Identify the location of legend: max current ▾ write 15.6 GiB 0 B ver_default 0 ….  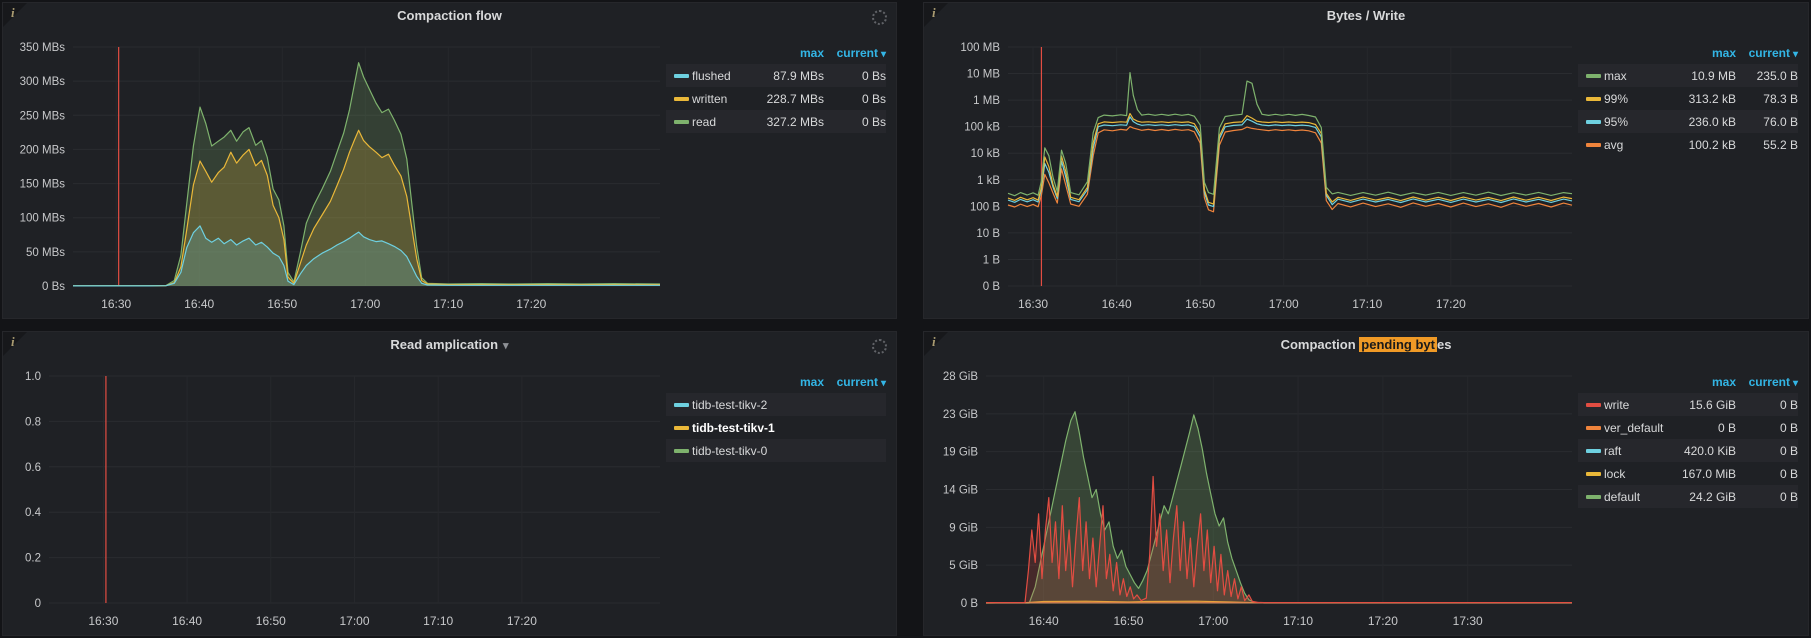
(1693, 496).